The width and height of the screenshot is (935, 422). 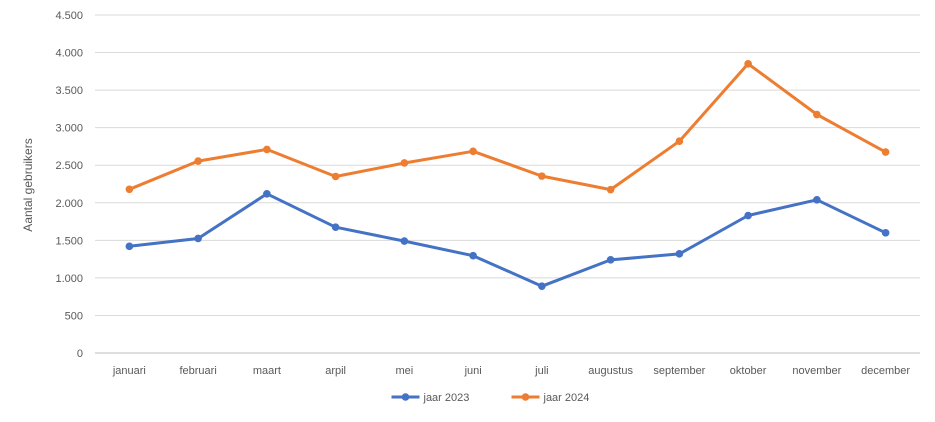 I want to click on x-tick-label: september, so click(x=679, y=371).